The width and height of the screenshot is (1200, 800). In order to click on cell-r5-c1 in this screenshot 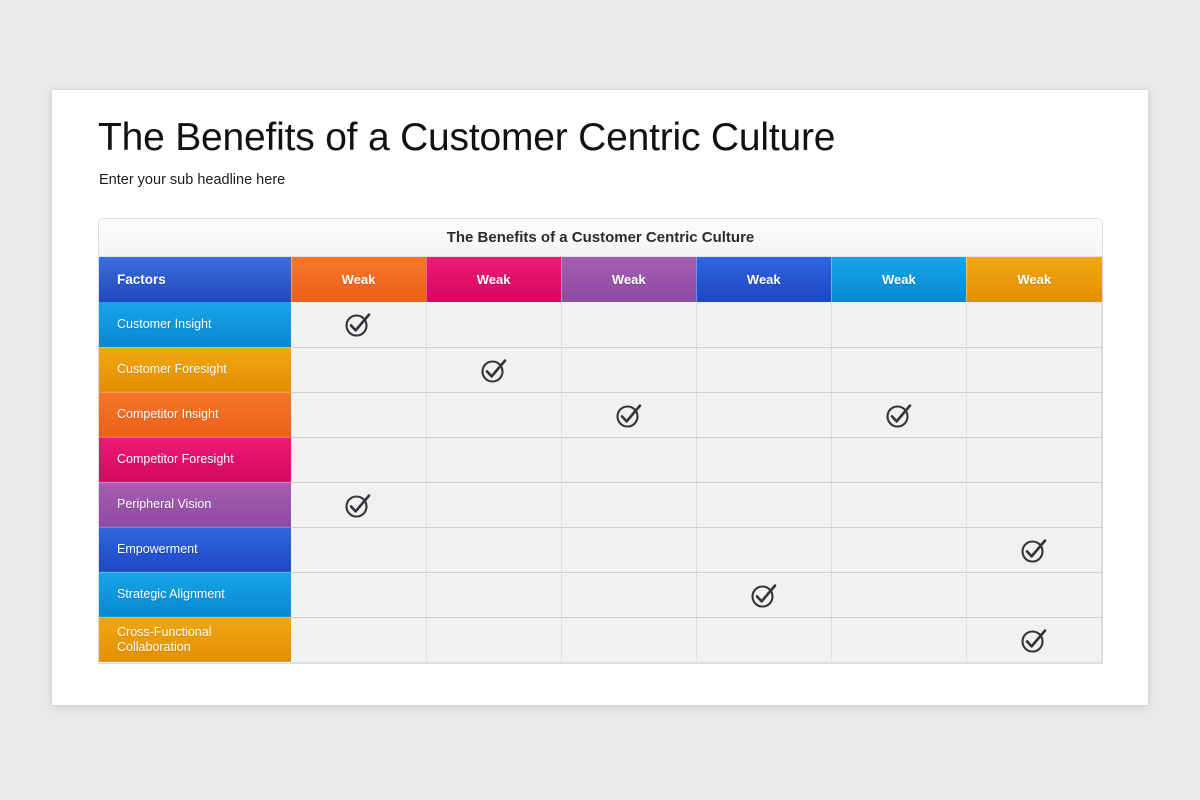, I will do `click(359, 505)`.